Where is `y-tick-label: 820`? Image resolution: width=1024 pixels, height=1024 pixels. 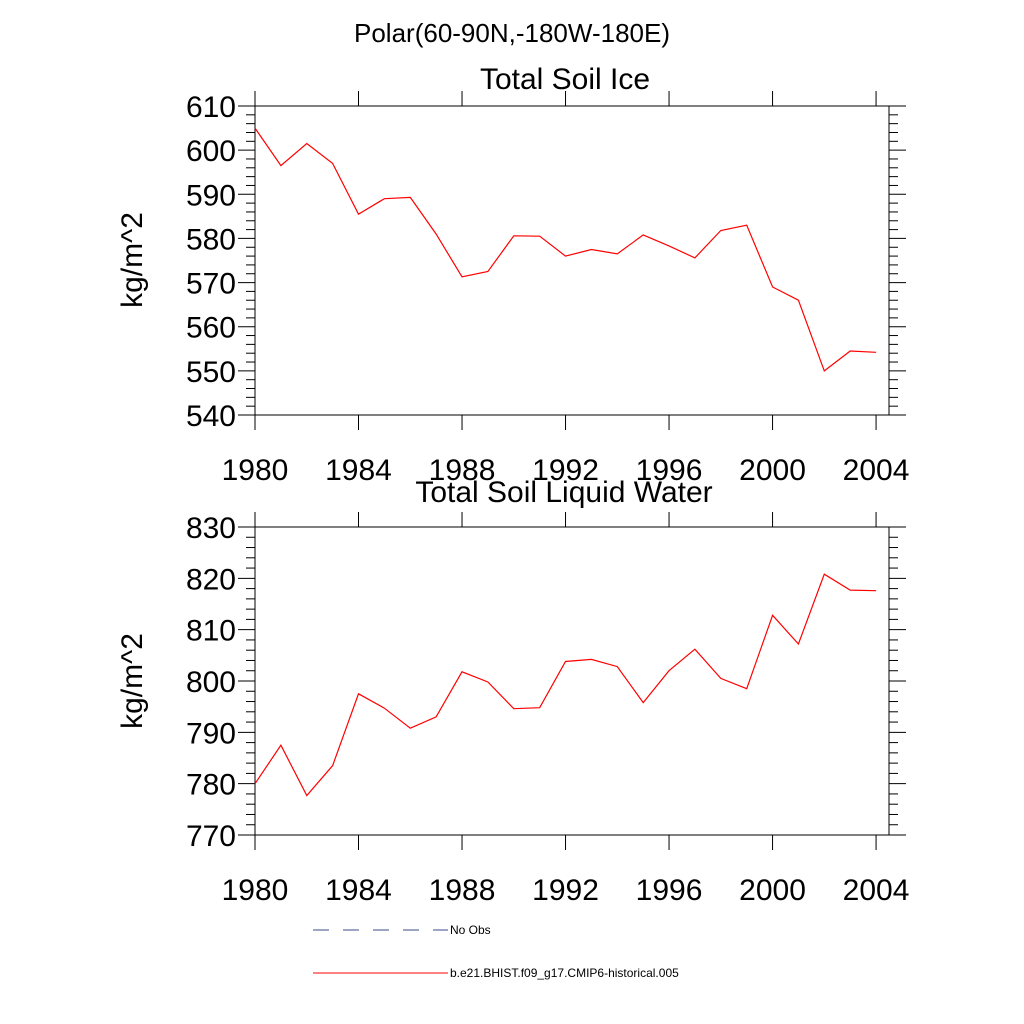
y-tick-label: 820 is located at coordinates (211, 579).